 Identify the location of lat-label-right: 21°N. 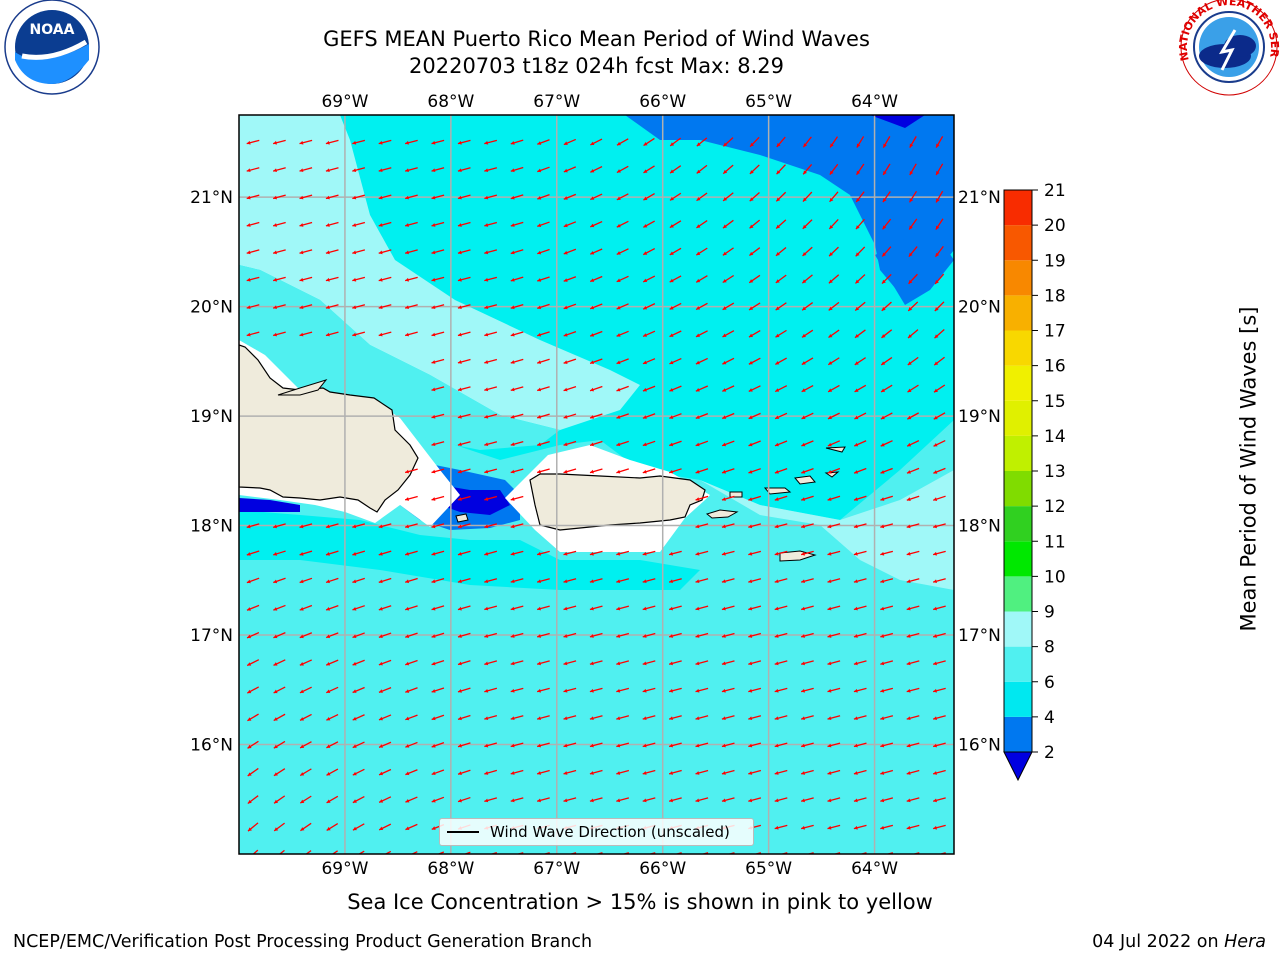
(979, 198).